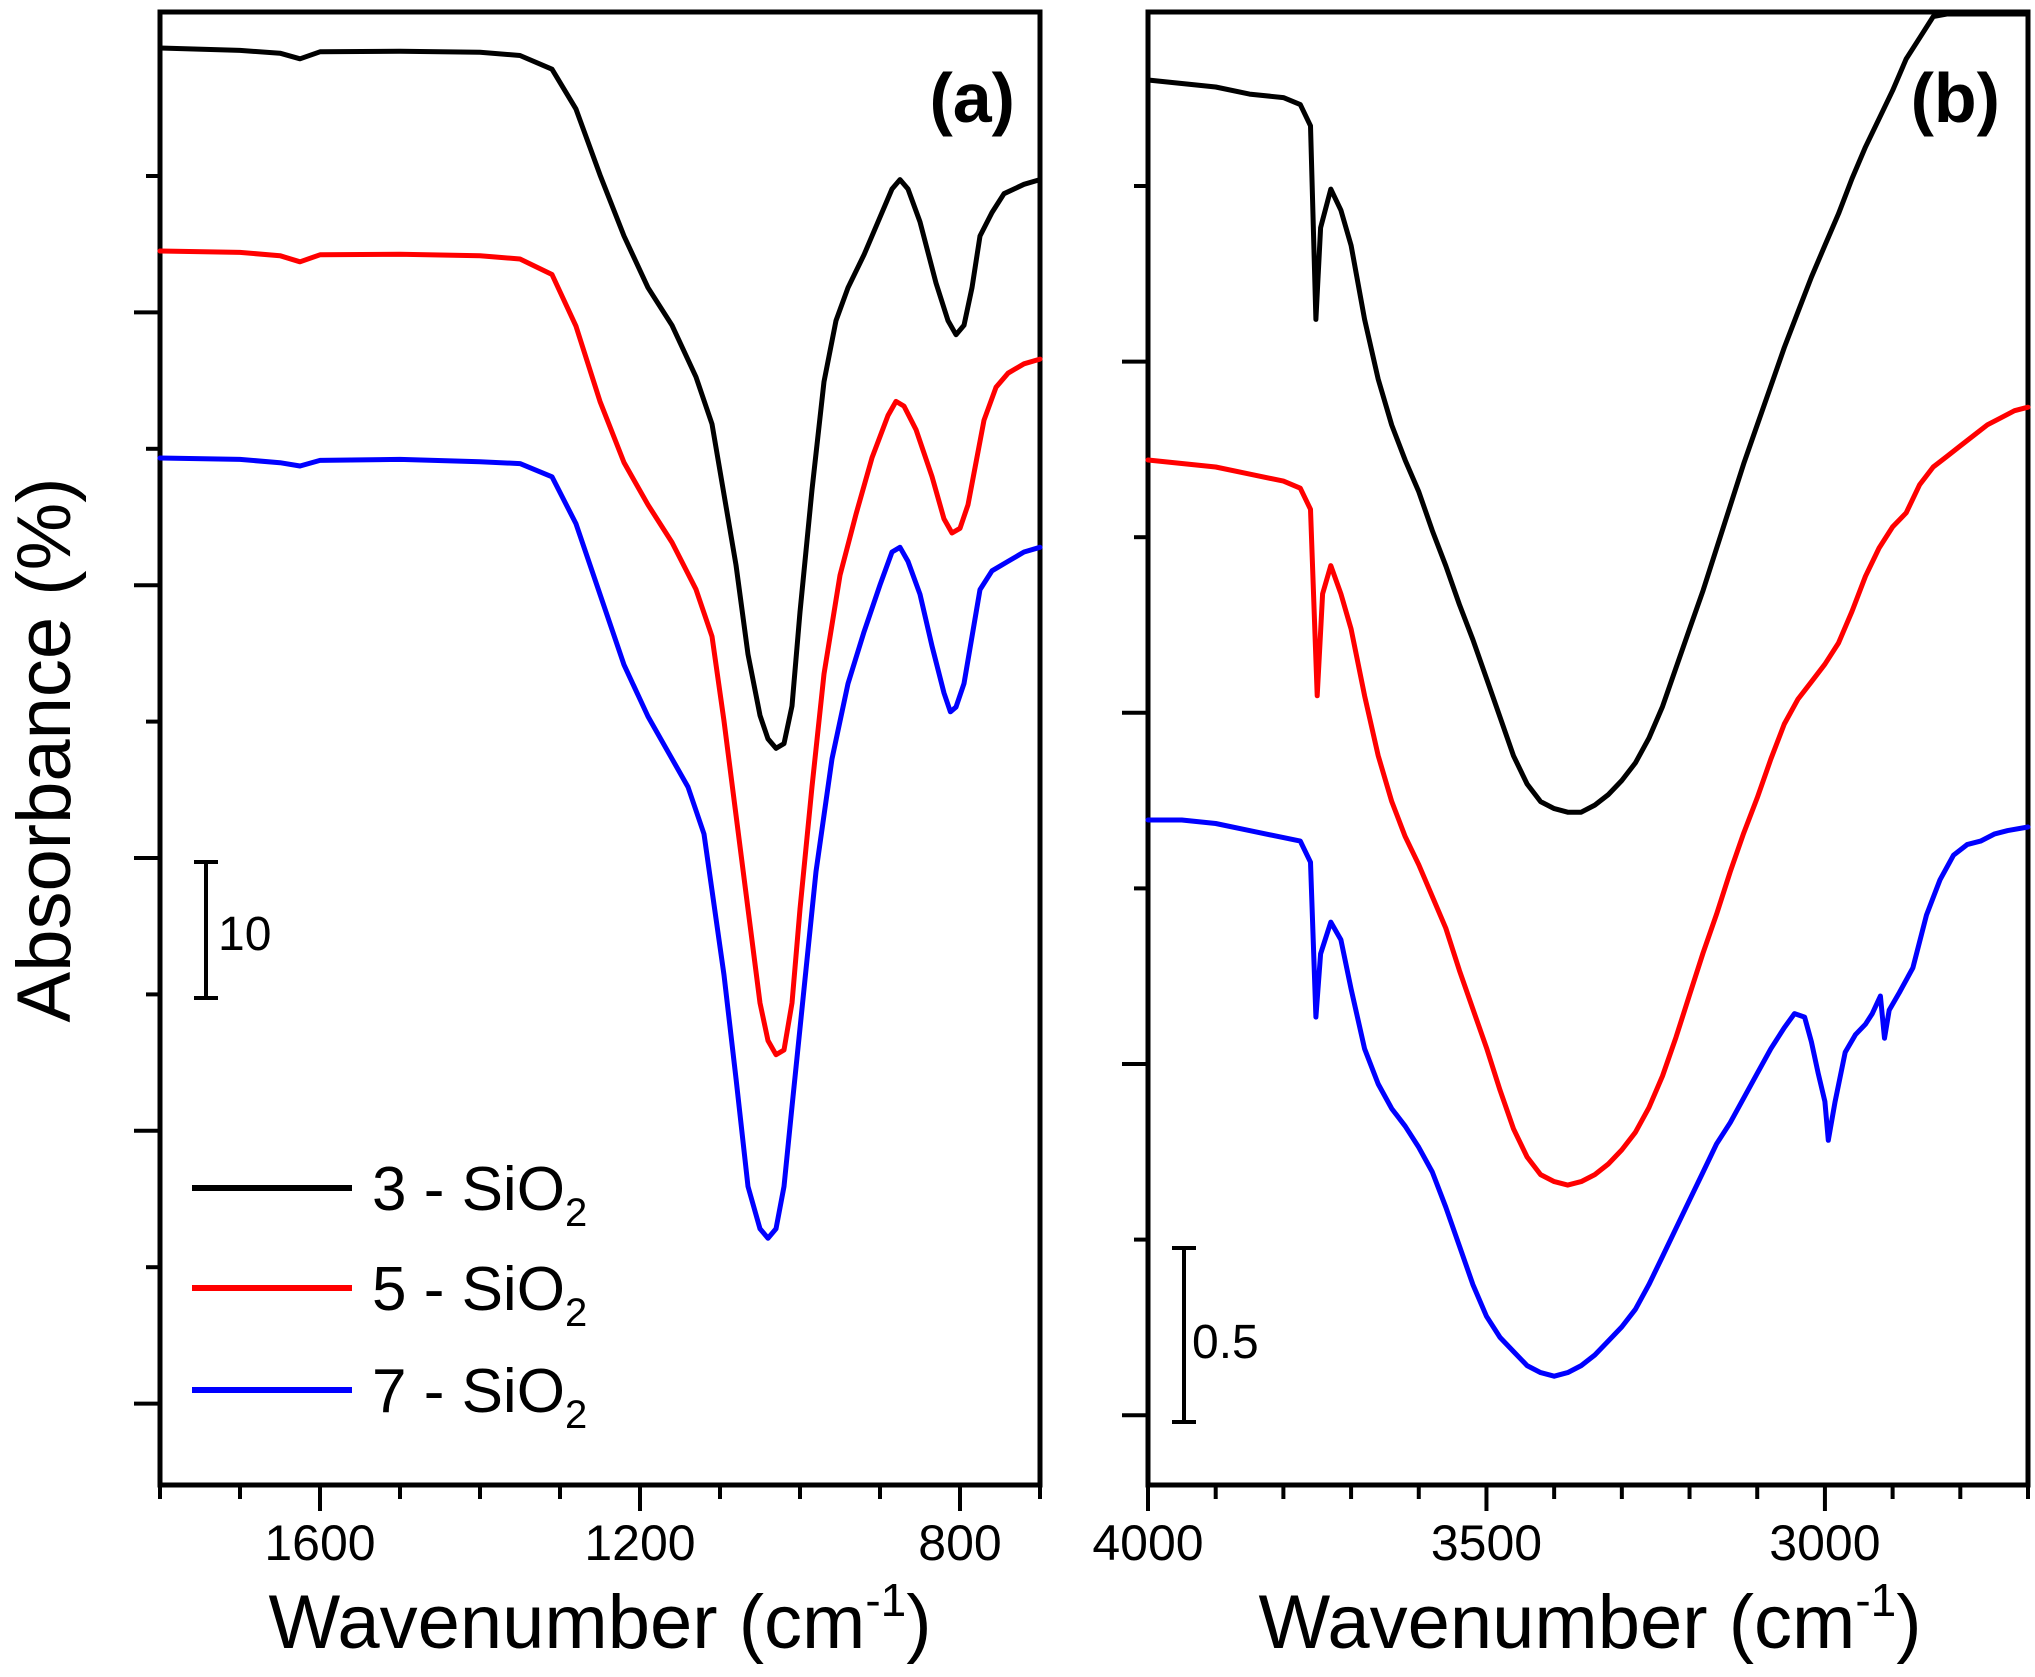 The width and height of the screenshot is (2035, 1677). I want to click on x-axis-label-a-sup: -1, so click(885, 1600).